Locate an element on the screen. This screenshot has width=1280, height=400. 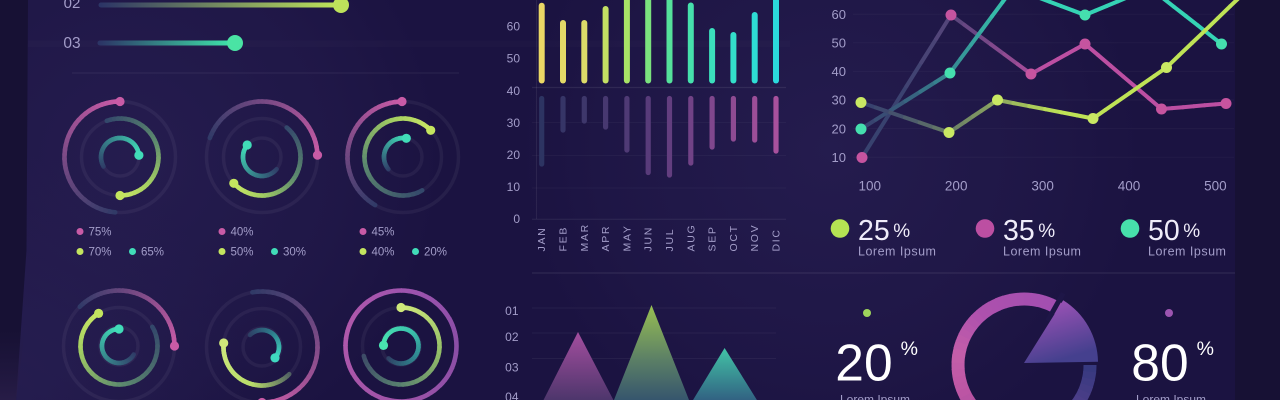
svg-text: 200 is located at coordinates (956, 186).